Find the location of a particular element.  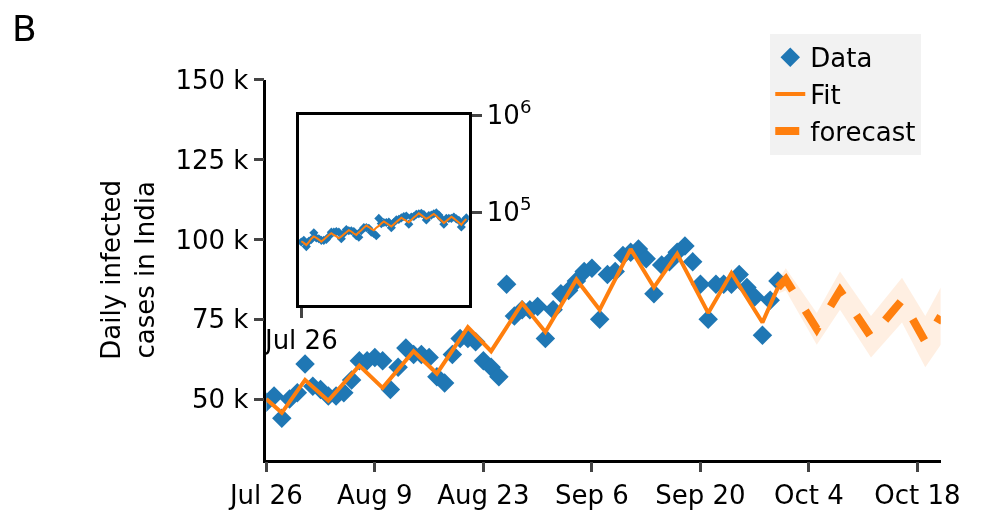

legend-label: Fit is located at coordinates (825, 95).